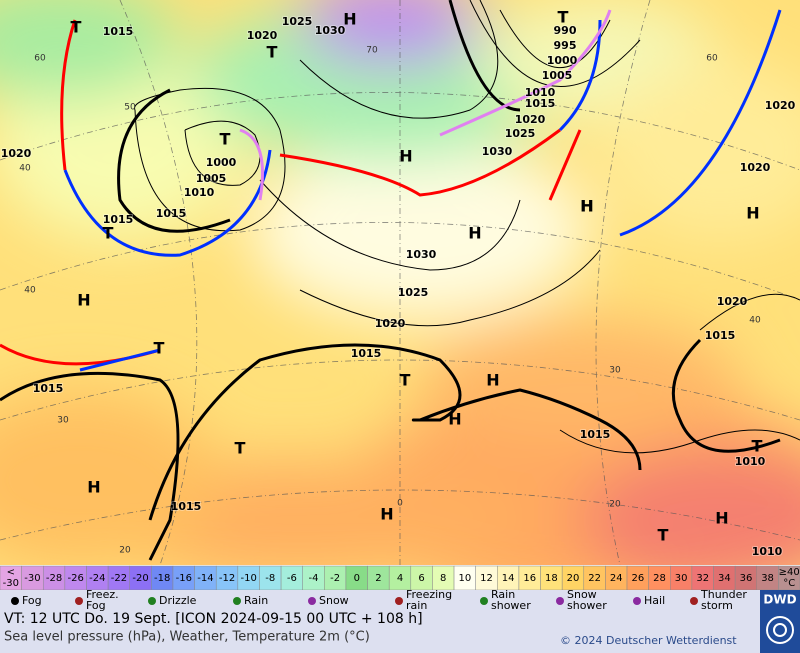 This screenshot has width=800, height=653. I want to click on scale-label: -20, so click(140, 578).